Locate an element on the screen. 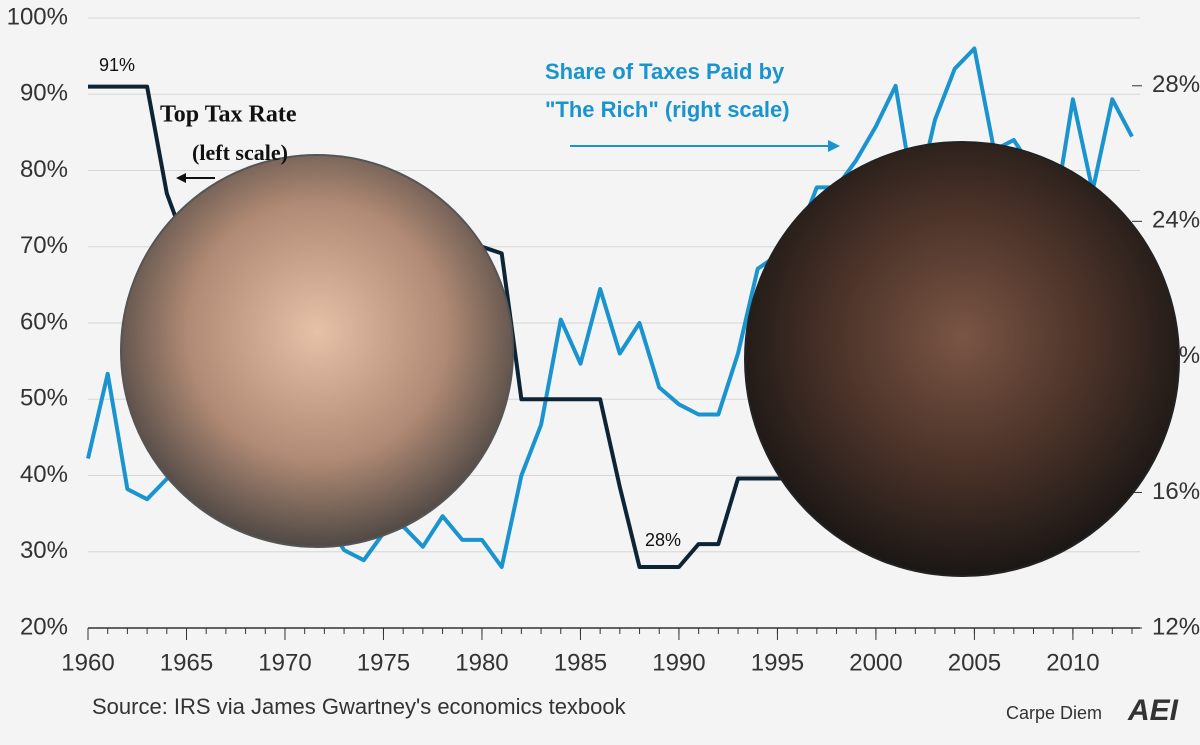 Image resolution: width=1200 pixels, height=745 pixels. y-tick-label: 100% is located at coordinates (37, 16).